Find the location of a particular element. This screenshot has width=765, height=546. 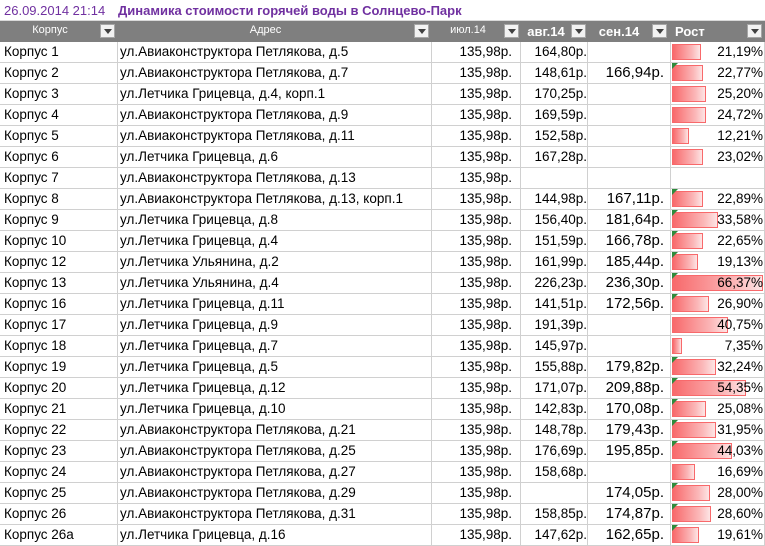

aug-price-cell: 170,25р. is located at coordinates (560, 93).